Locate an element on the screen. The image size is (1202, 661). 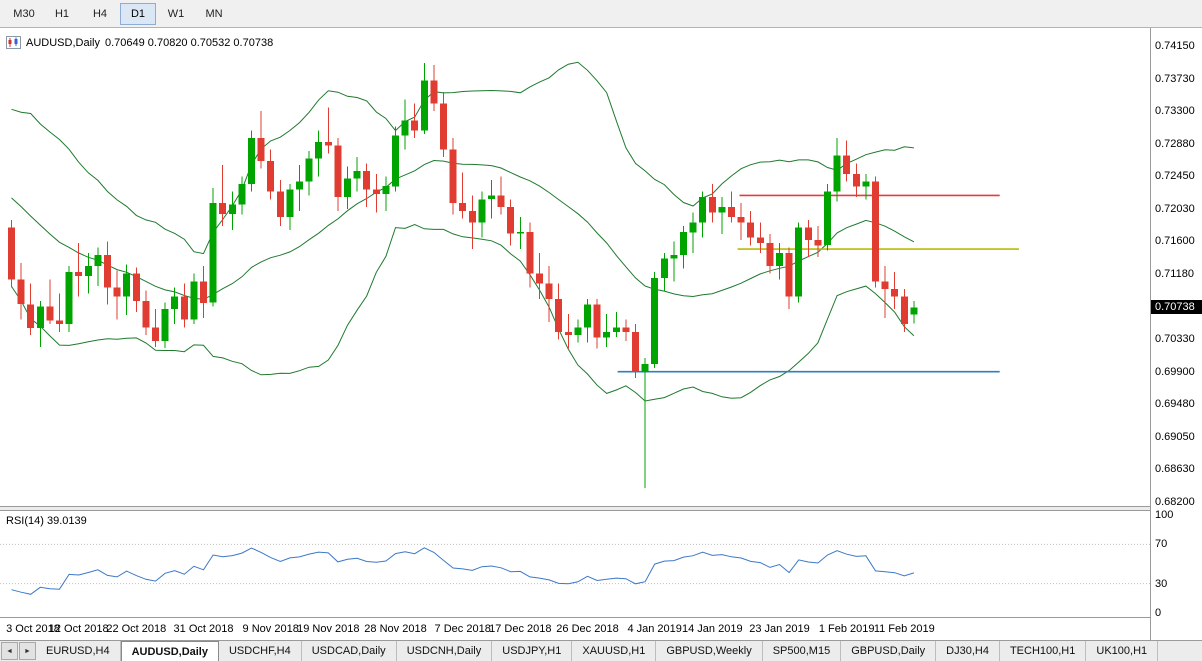
tabs-scroll-right-button: ► is located at coordinates (27, 651).